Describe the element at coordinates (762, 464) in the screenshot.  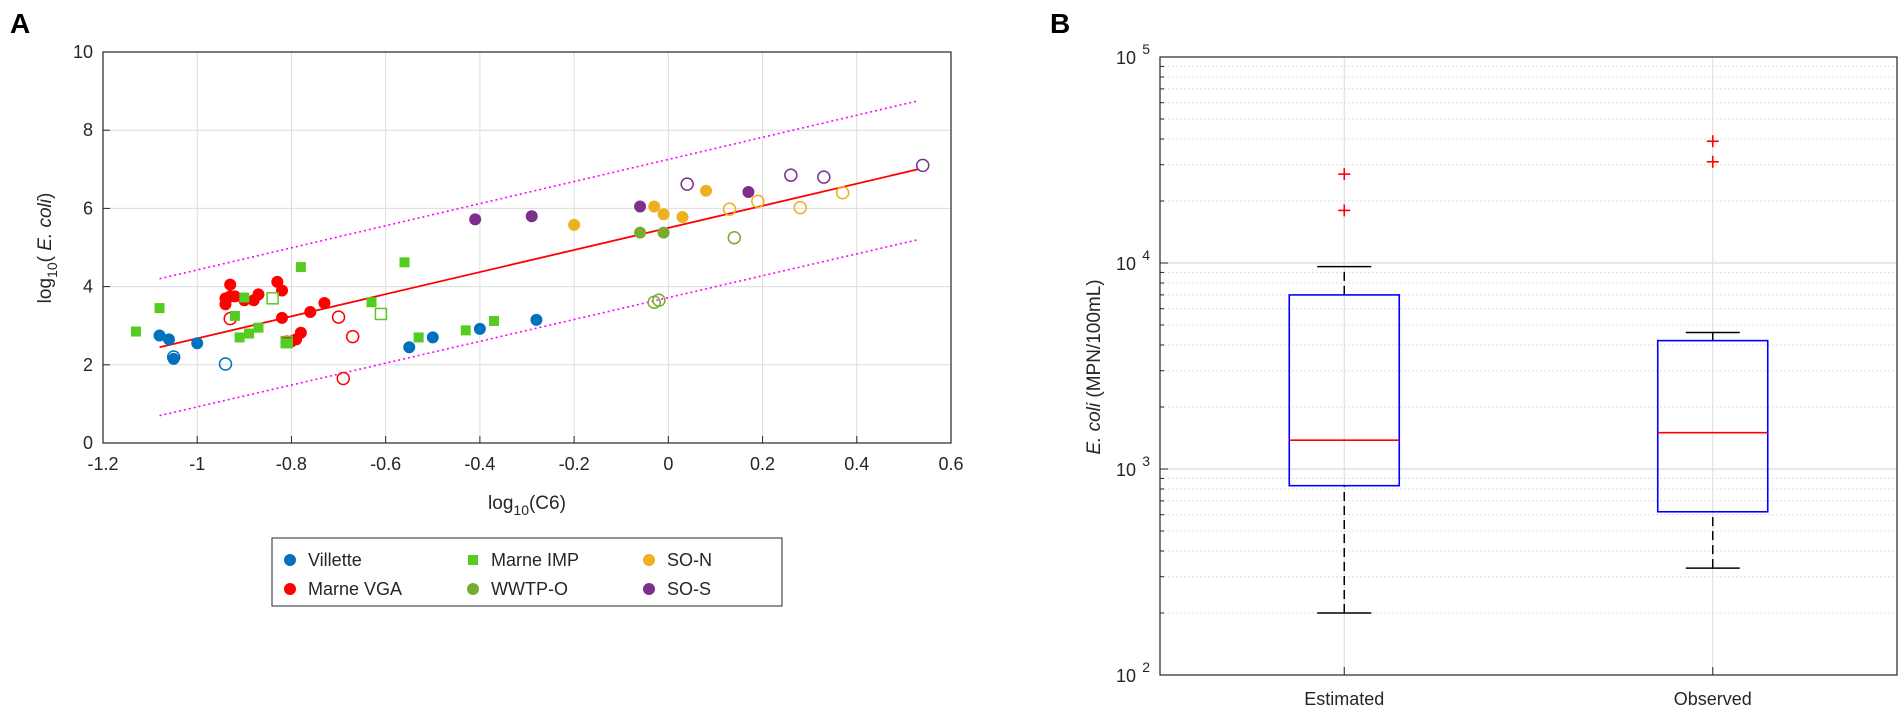
I see `x-tick-label: 0.2` at that location.